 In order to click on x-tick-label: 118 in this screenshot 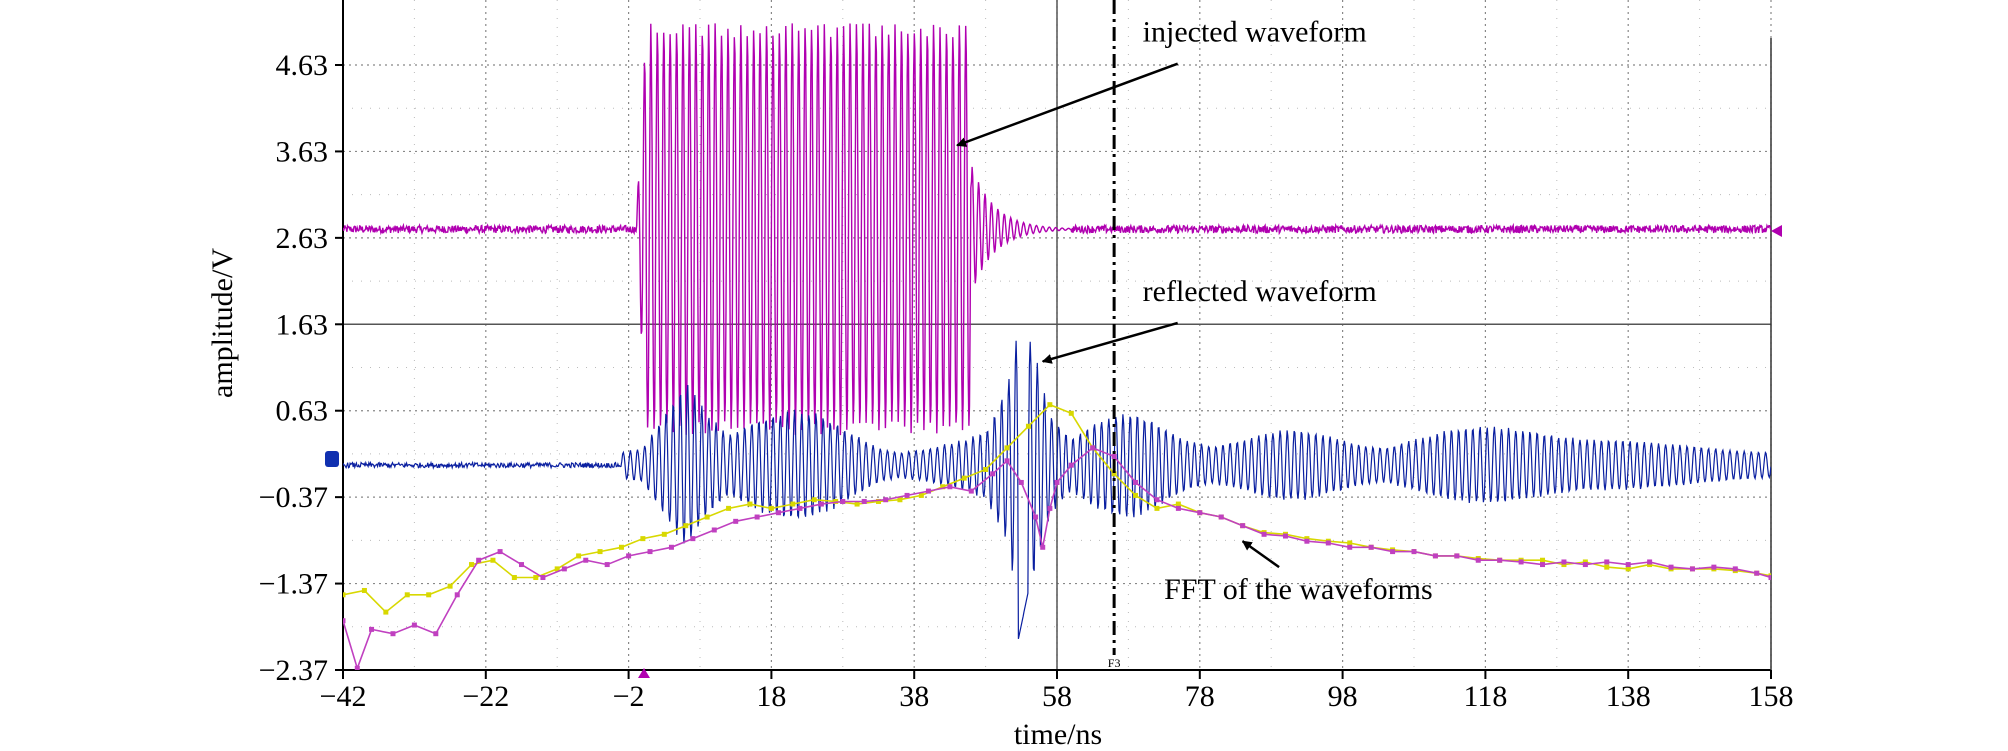, I will do `click(1485, 696)`.